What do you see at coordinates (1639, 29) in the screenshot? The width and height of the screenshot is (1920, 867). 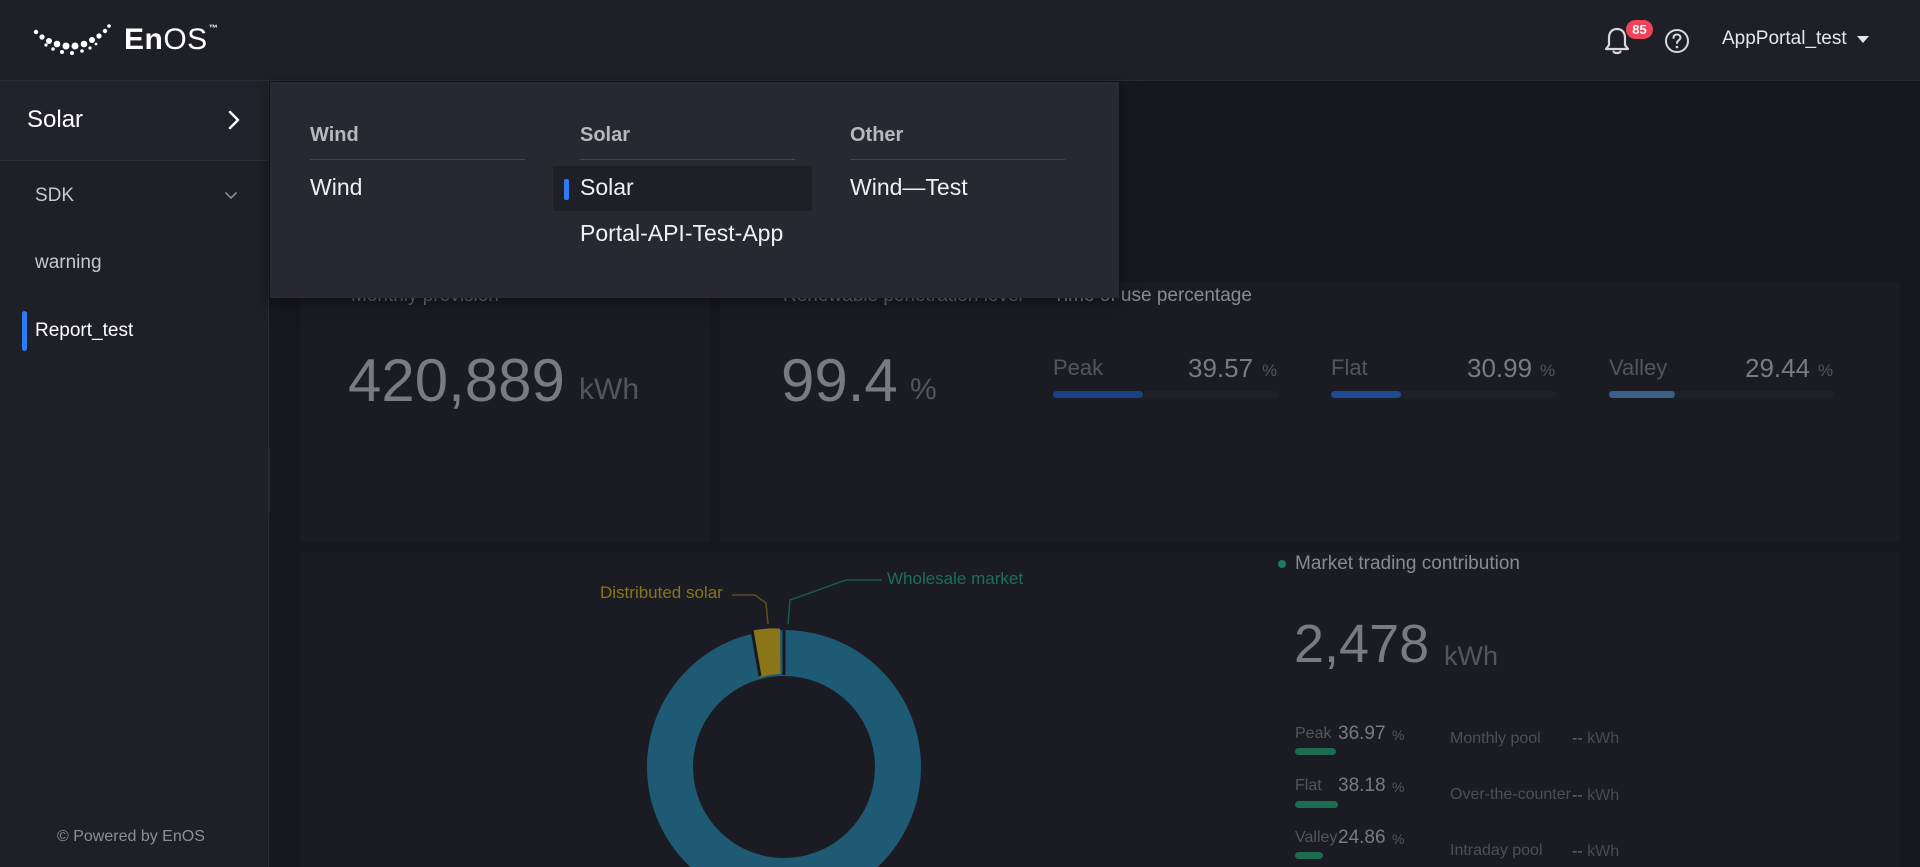 I see `notification-badge: 85` at bounding box center [1639, 29].